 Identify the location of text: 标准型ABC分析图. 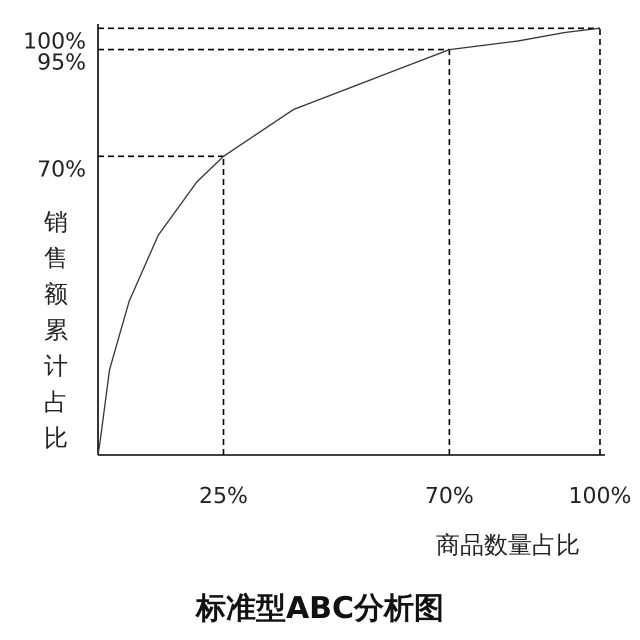
(319, 608).